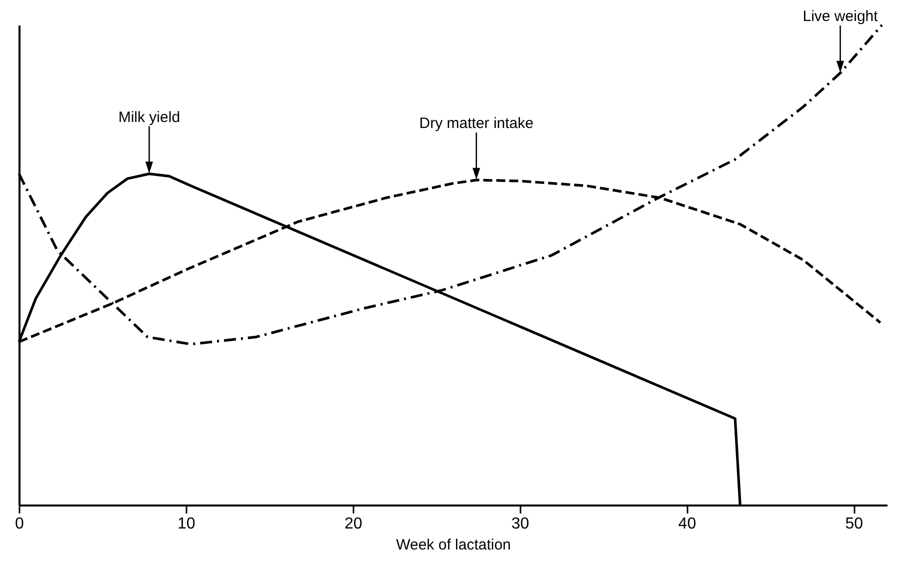 The height and width of the screenshot is (582, 900). What do you see at coordinates (687, 524) in the screenshot?
I see `x-tick-label: 40` at bounding box center [687, 524].